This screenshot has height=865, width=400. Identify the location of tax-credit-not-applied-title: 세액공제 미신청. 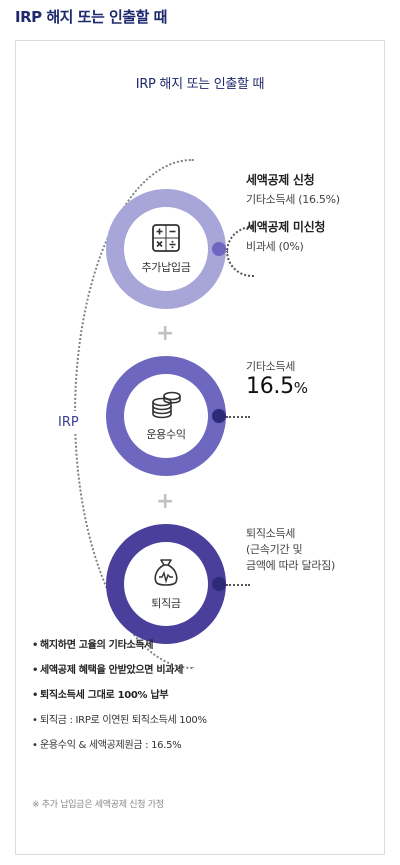
(286, 227).